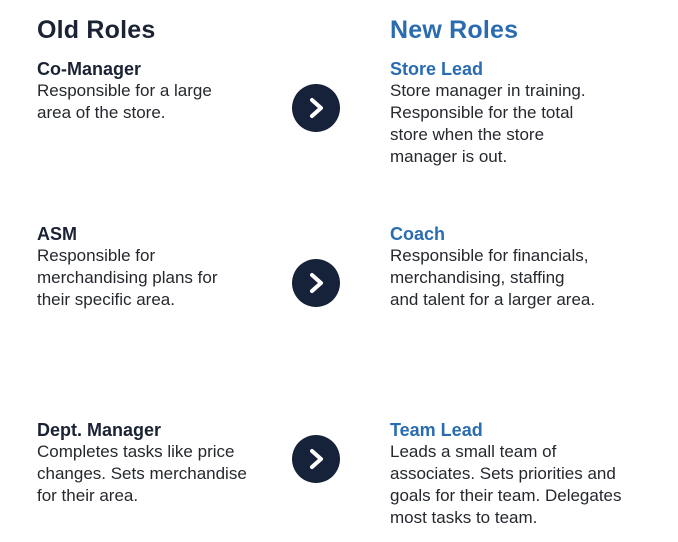 The height and width of the screenshot is (542, 678). I want to click on desc-line: their specific area., so click(106, 299).